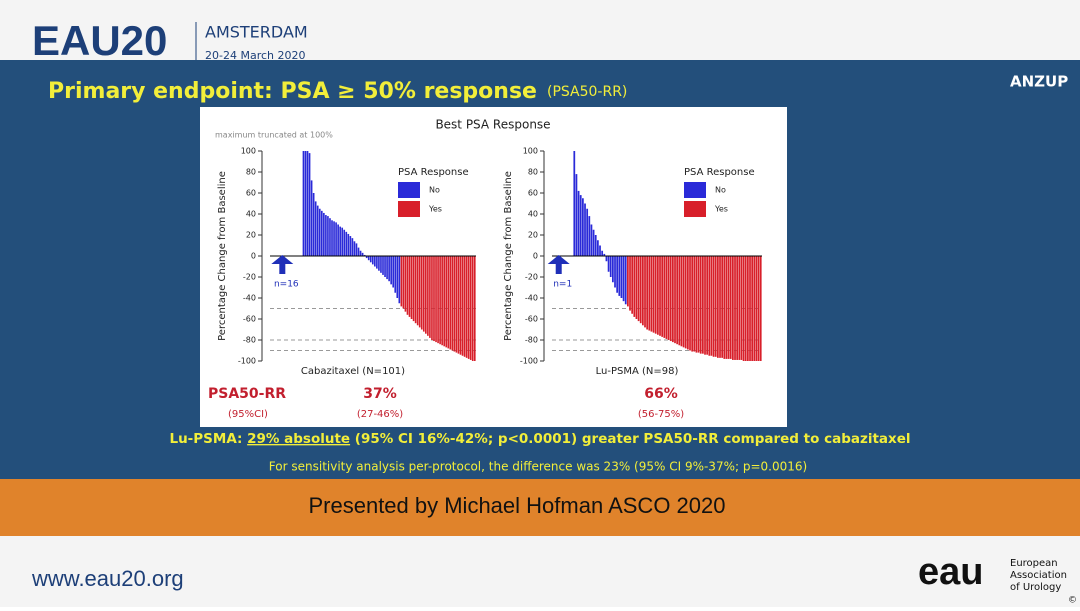  Describe the element at coordinates (533, 214) in the screenshot. I see `y-tick-label: 40` at that location.